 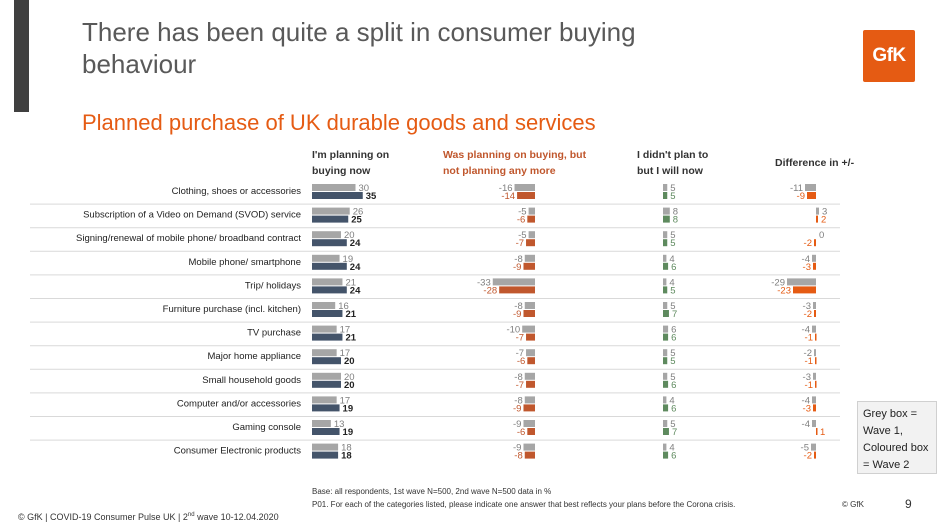 What do you see at coordinates (517, 267) in the screenshot?
I see `not_planning-value-label: -9` at bounding box center [517, 267].